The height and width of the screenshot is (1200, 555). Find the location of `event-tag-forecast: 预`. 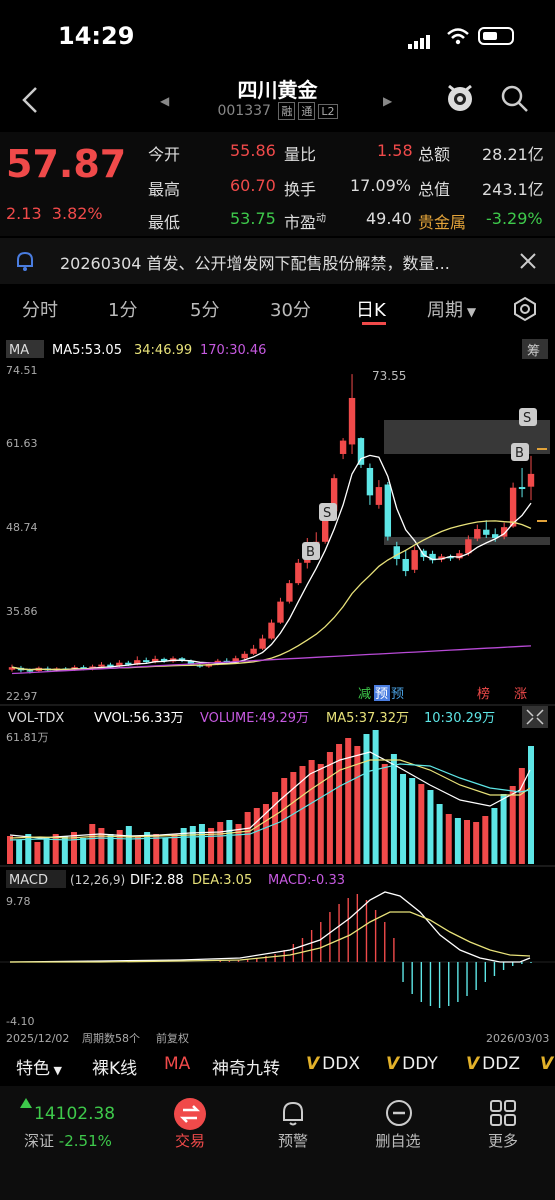

event-tag-forecast: 预 is located at coordinates (381, 694).